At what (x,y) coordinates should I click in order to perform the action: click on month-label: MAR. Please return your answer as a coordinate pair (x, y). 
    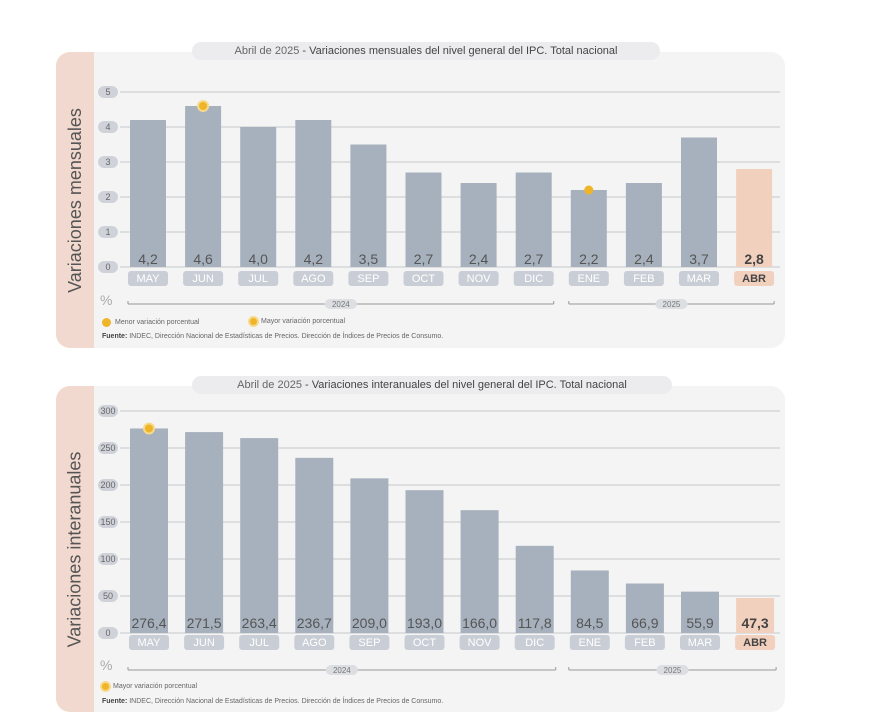
    Looking at the image, I should click on (699, 279).